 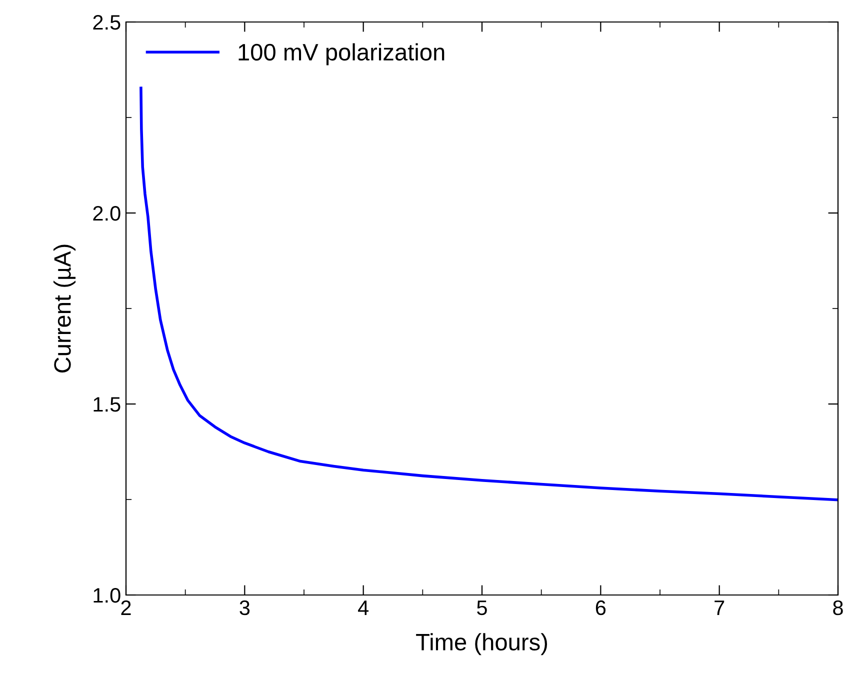 I want to click on y-axis-title: Current (µA), so click(x=65, y=308).